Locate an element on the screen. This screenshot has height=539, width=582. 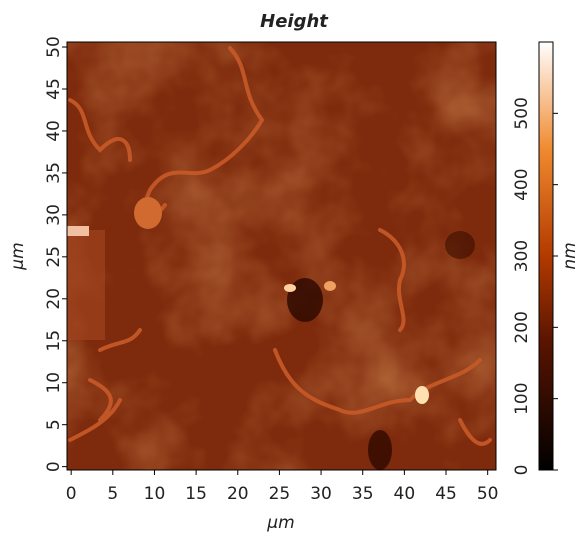
y-tick-label: 30 is located at coordinates (54, 215).